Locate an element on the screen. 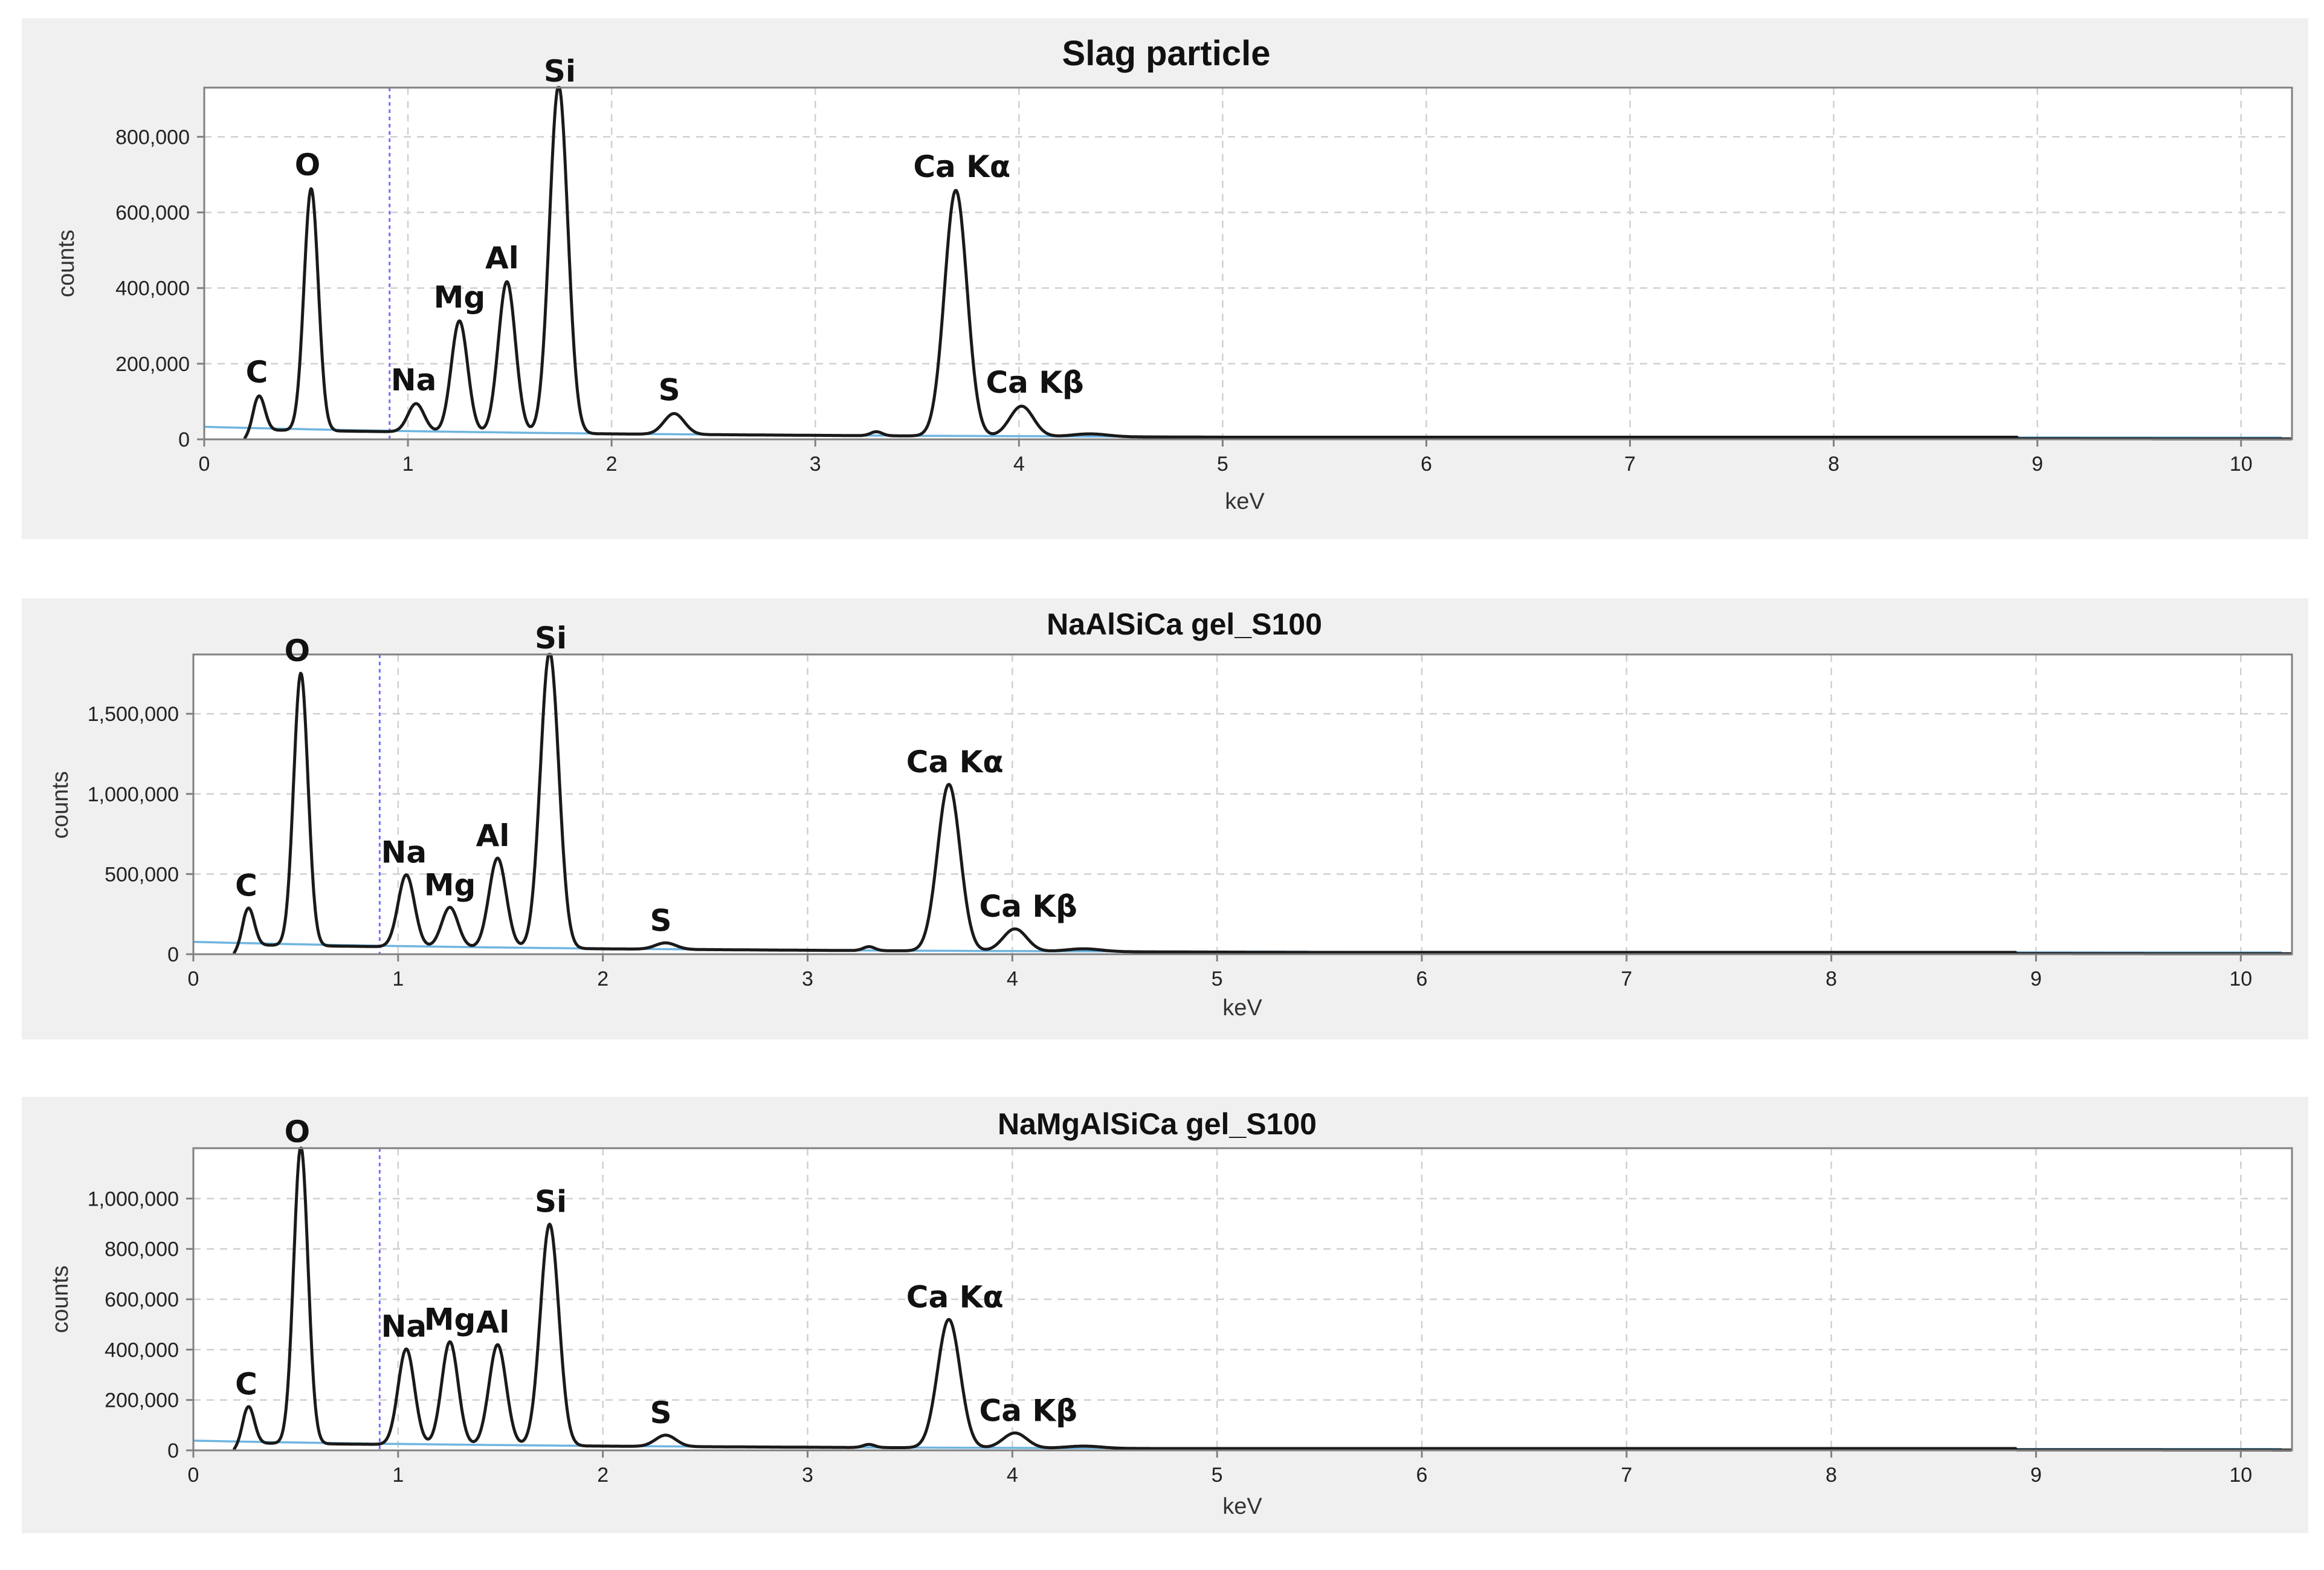  peak-labels: C O Na Mg Al Si S Ca Kα Ca Kβ is located at coordinates (665, 230).